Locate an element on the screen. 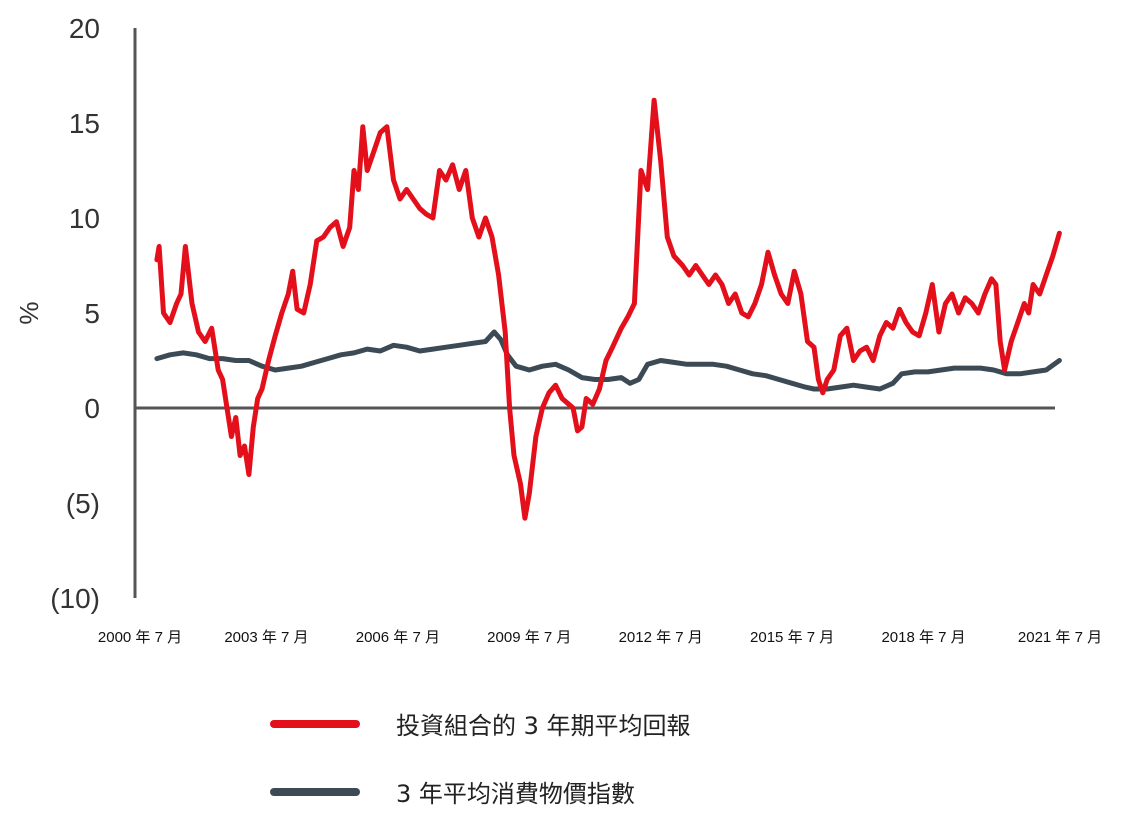  legend-swatch-red is located at coordinates (315, 724).